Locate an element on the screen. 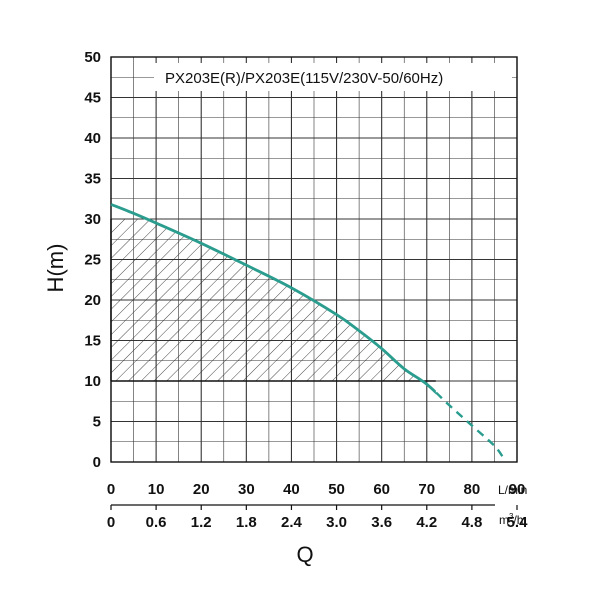  x-tick-label: 40 is located at coordinates (291, 489).